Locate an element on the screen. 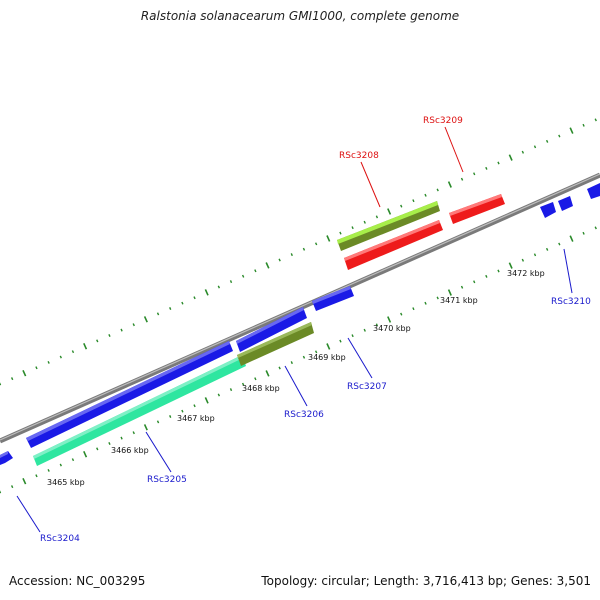 This screenshot has width=600, height=600. kbp-label-3469: 3469 kbp is located at coordinates (327, 357).